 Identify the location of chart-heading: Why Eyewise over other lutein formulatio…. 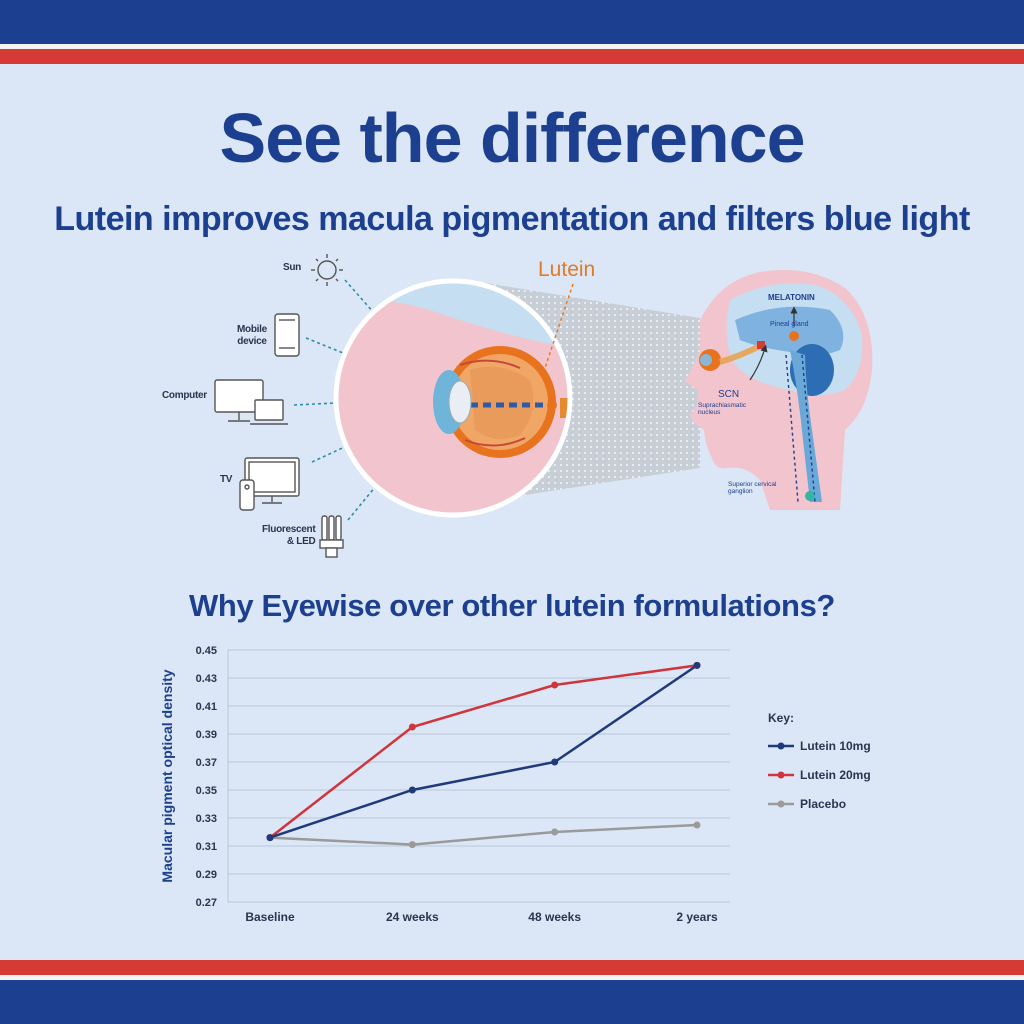
(512, 605).